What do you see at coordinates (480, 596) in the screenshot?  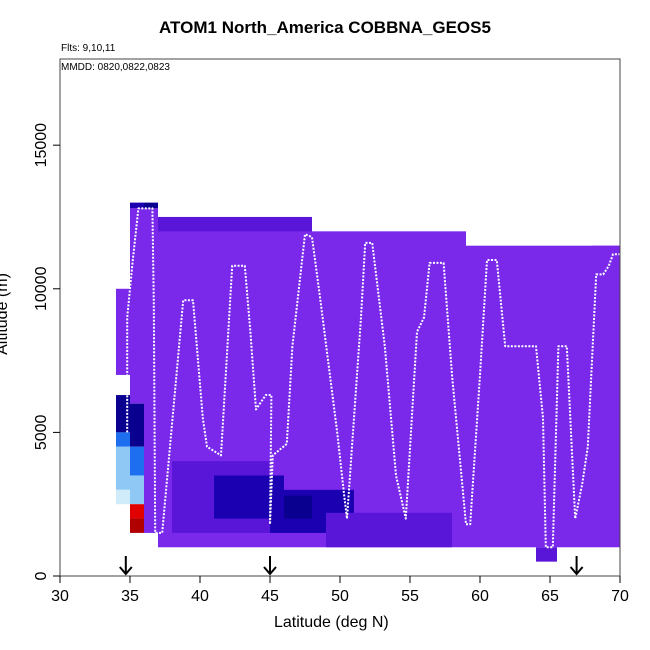 I see `x-tick-label-60: 60` at bounding box center [480, 596].